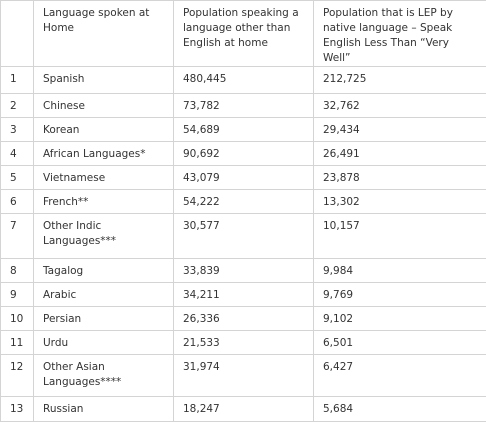  I want to click on table-cell: 9,984, so click(400, 271).